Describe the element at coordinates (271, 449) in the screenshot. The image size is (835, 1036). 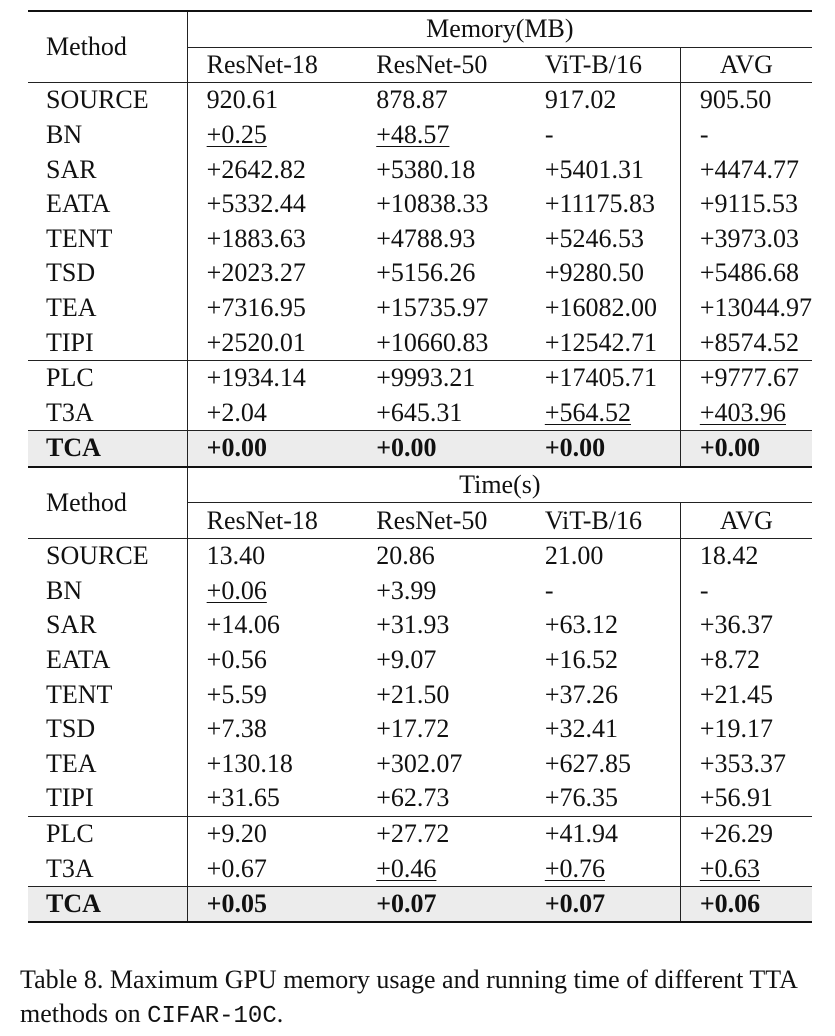
I see `table-cell: +0.00` at that location.